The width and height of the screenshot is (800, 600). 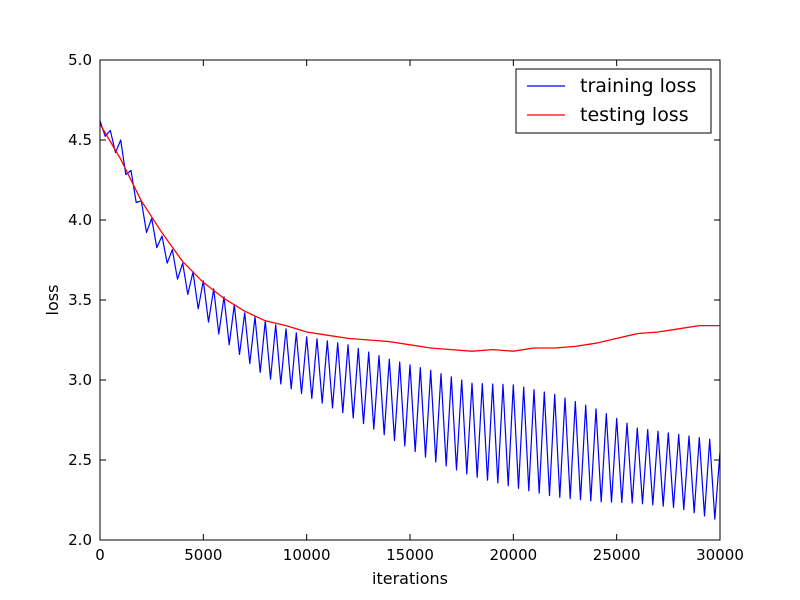 I want to click on legend: training loss testing loss, so click(x=613, y=101).